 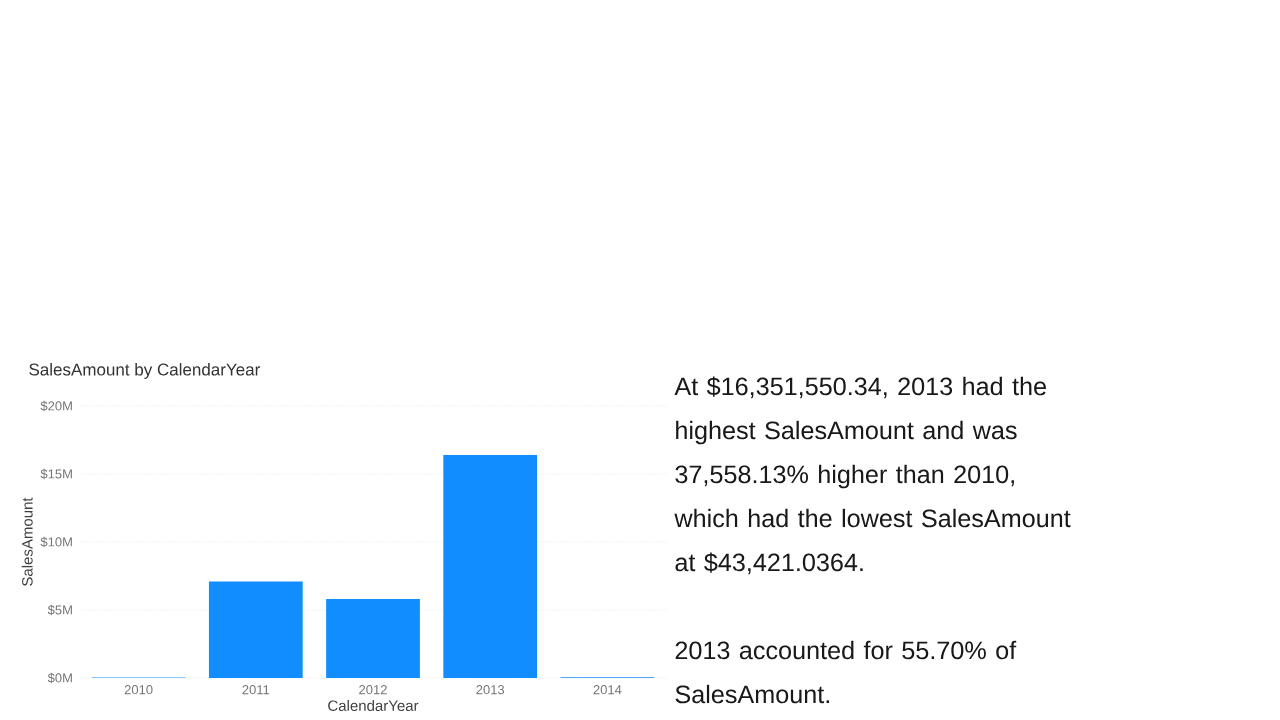 I want to click on text: 2013 accounted for 55.70% of SalesAmount., so click(x=846, y=672).